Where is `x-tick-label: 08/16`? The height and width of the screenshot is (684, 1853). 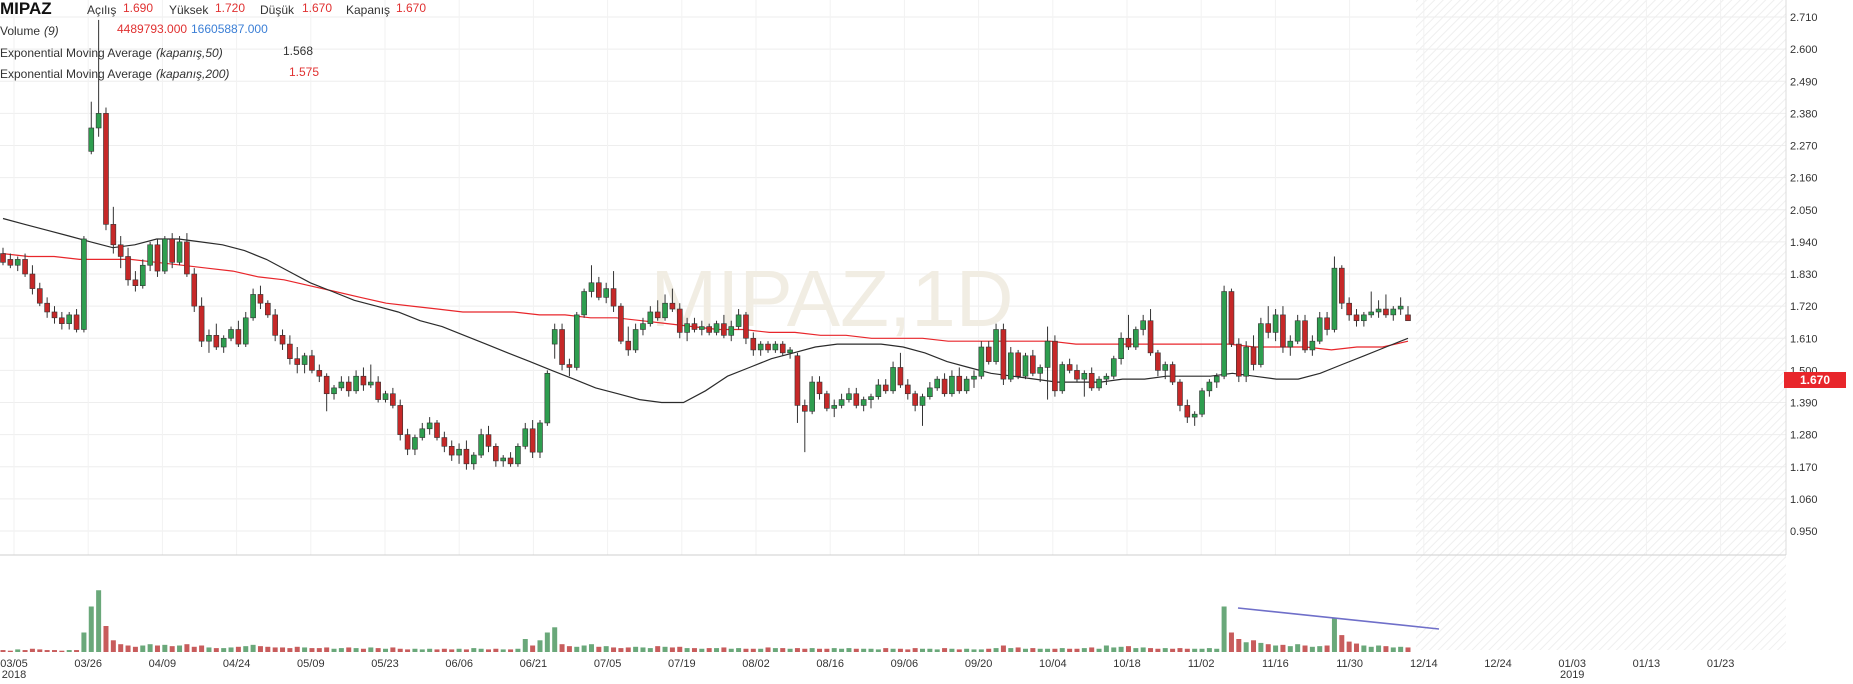 x-tick-label: 08/16 is located at coordinates (830, 664).